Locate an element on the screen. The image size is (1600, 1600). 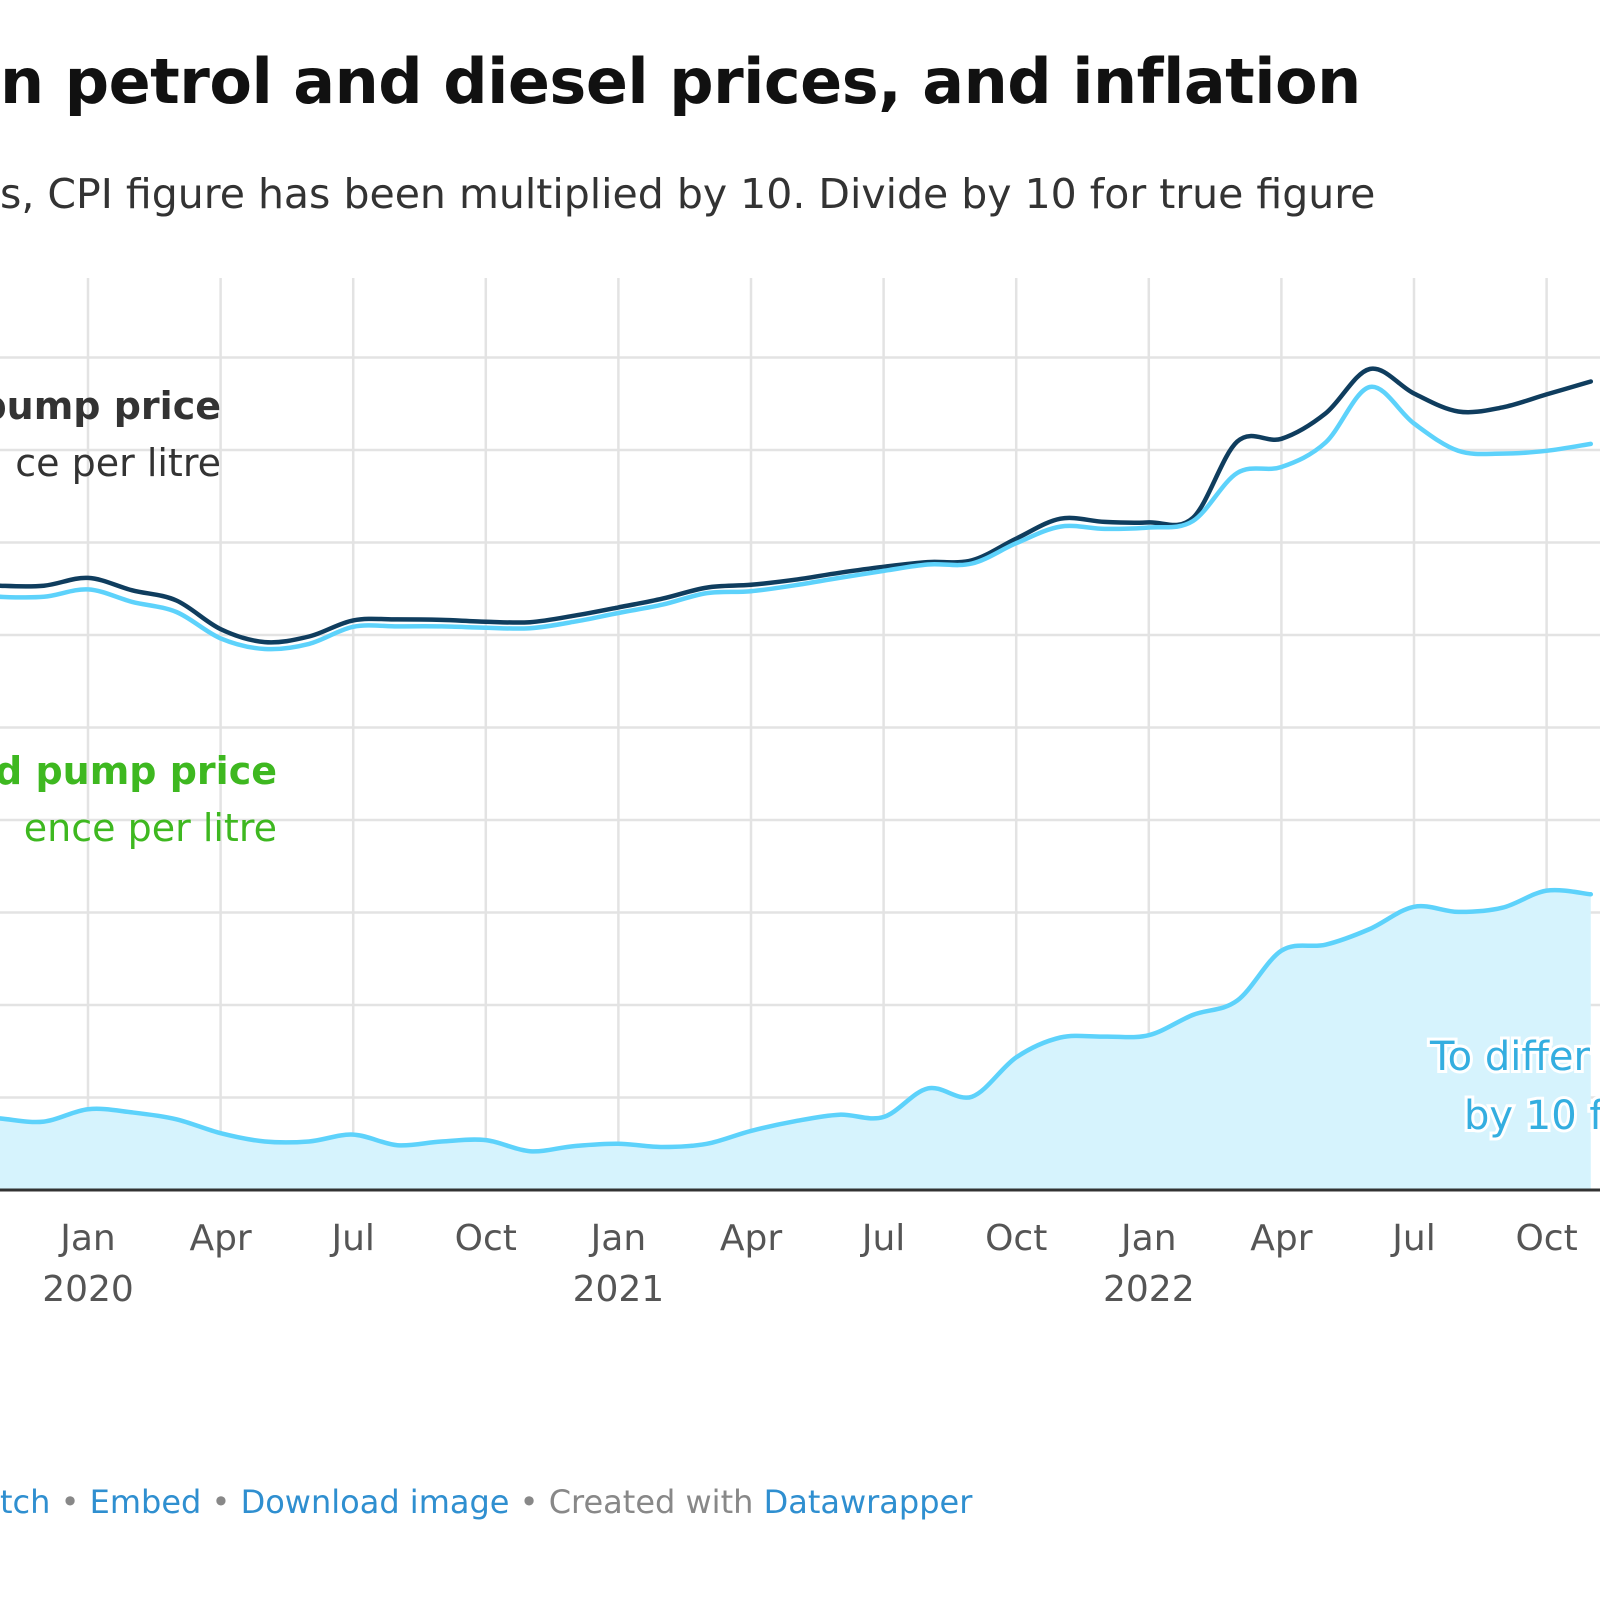
x-tick-year-label: 2021 is located at coordinates (619, 1289).